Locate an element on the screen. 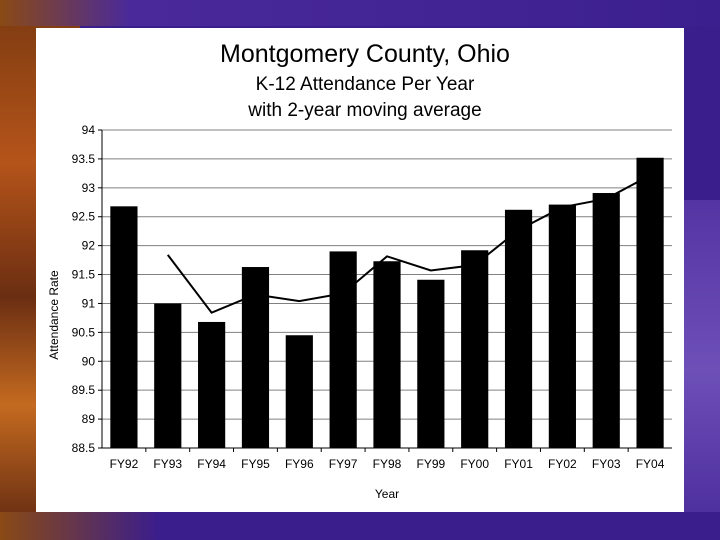  y-tick-label: 92.5 is located at coordinates (84, 217).